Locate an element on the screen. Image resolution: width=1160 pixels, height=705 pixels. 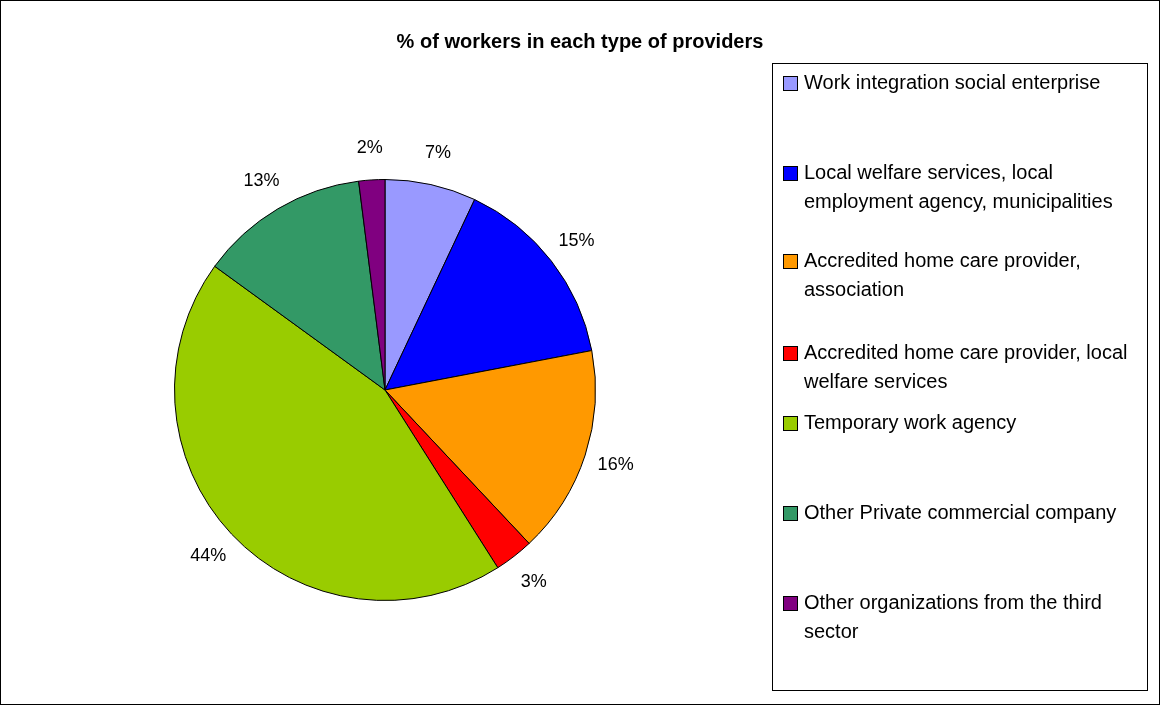
data-label: 13% is located at coordinates (261, 180).